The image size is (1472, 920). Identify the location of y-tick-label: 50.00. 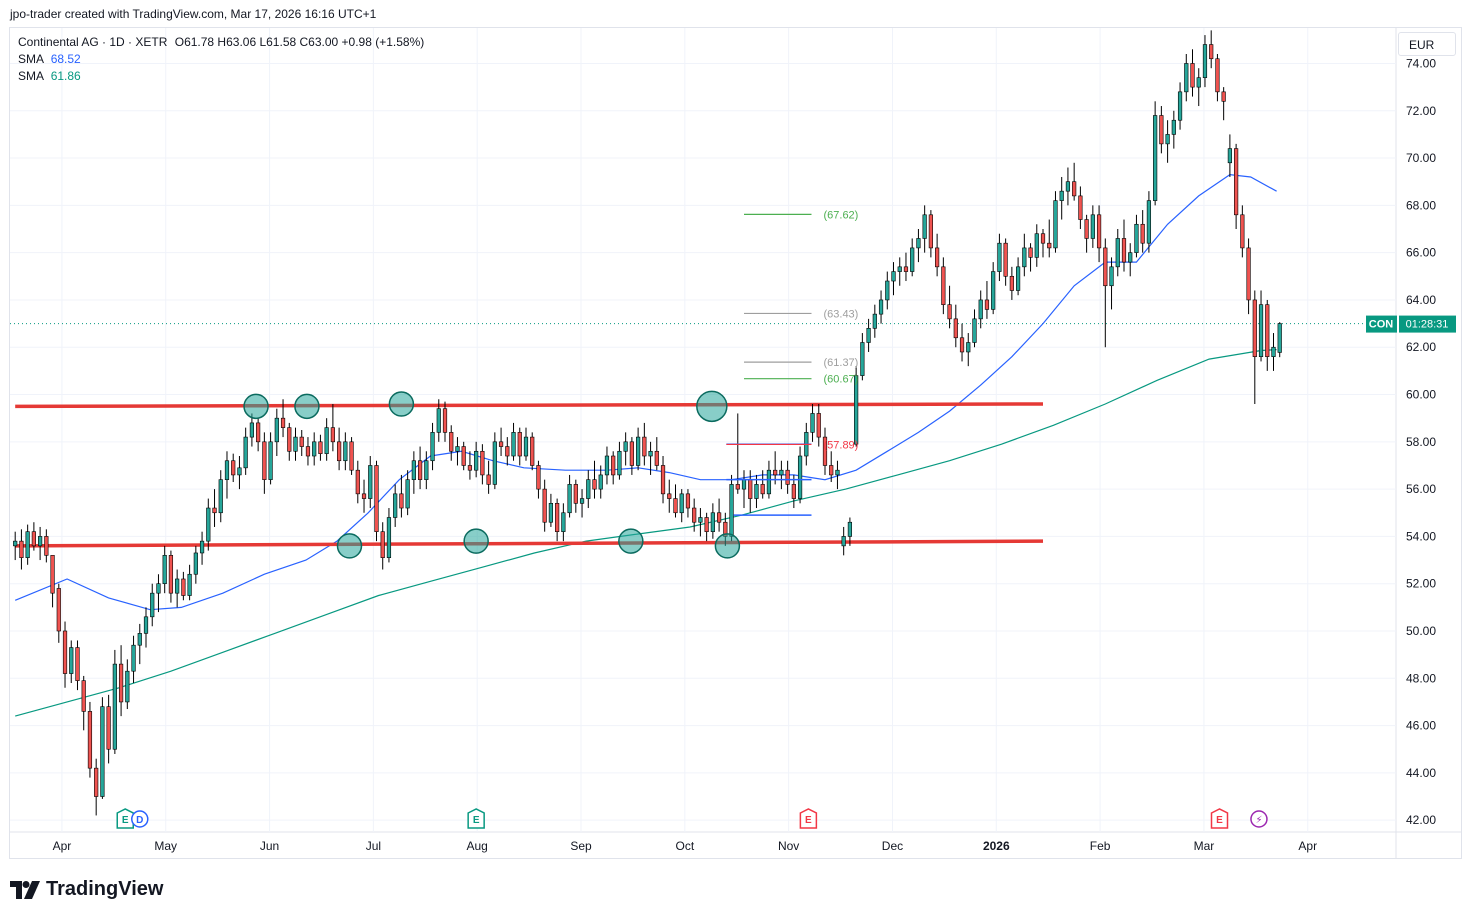
(1421, 631).